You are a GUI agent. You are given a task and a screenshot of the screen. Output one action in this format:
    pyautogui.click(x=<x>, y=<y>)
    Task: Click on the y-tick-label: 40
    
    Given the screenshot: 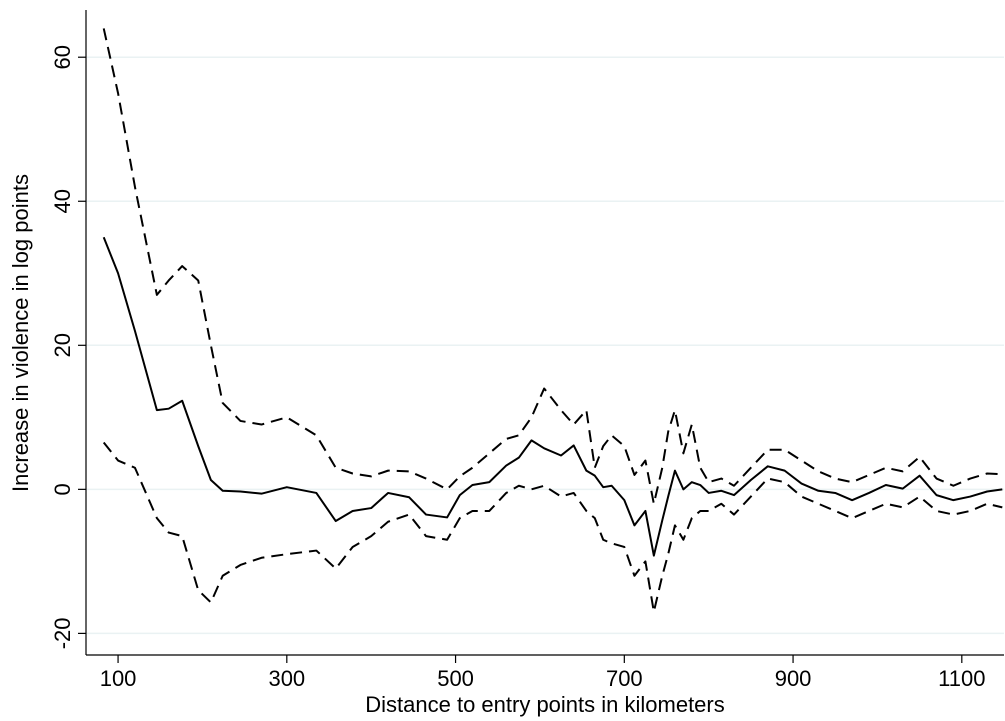 What is the action you would take?
    pyautogui.click(x=62, y=201)
    